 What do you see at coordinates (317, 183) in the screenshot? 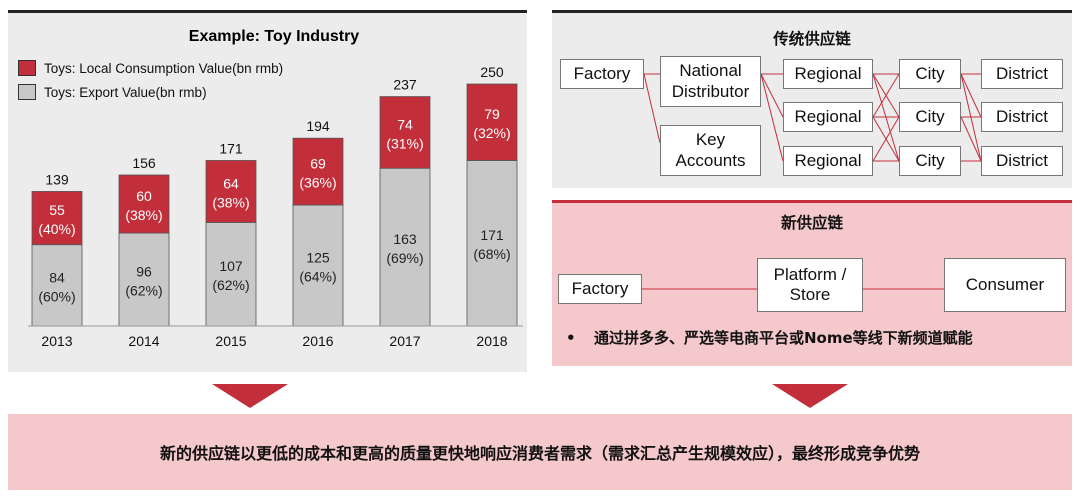
I see `local-share-label: (36%)` at bounding box center [317, 183].